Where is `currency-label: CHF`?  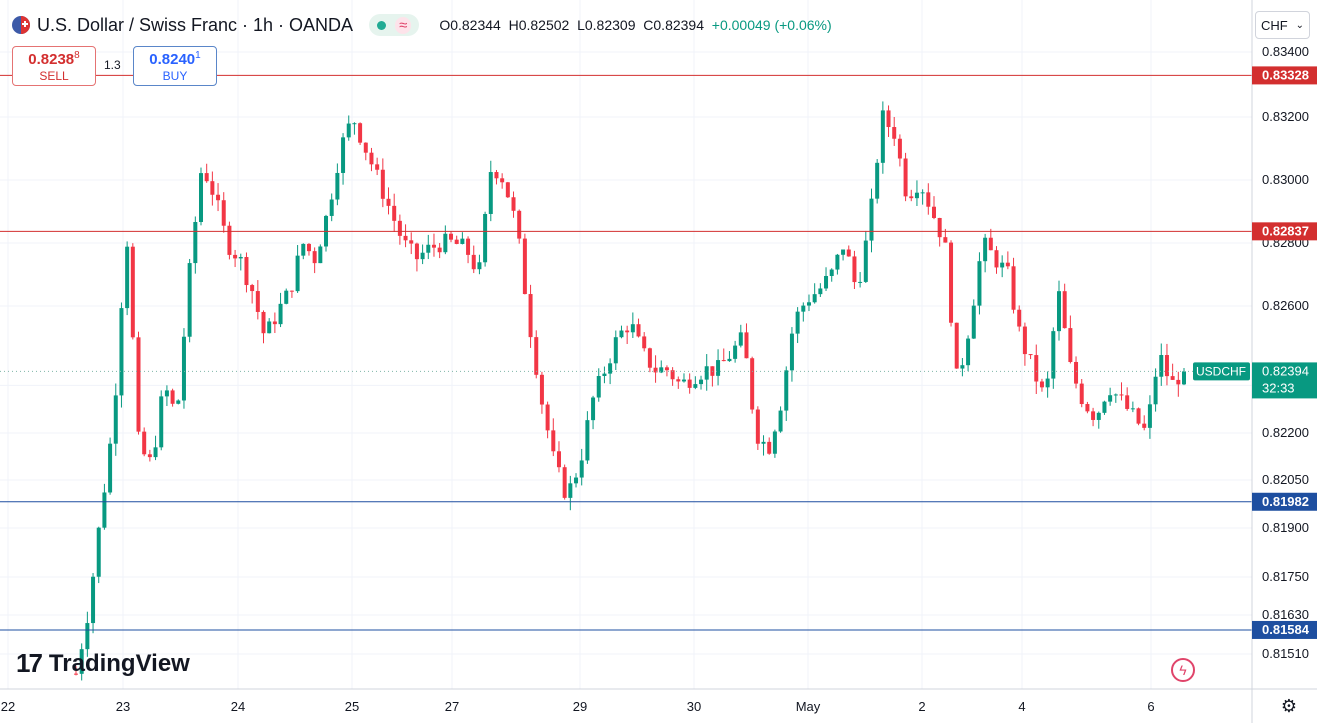
currency-label: CHF is located at coordinates (1274, 25).